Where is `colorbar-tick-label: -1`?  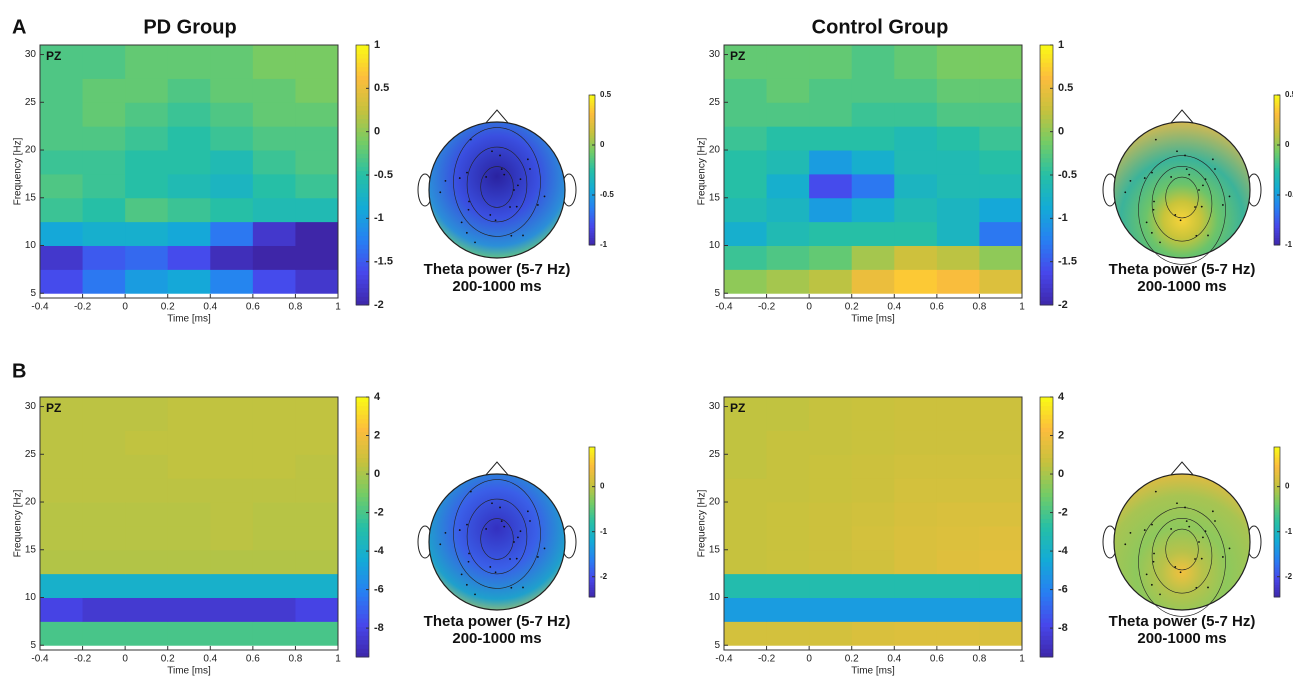 colorbar-tick-label: -1 is located at coordinates (1289, 531).